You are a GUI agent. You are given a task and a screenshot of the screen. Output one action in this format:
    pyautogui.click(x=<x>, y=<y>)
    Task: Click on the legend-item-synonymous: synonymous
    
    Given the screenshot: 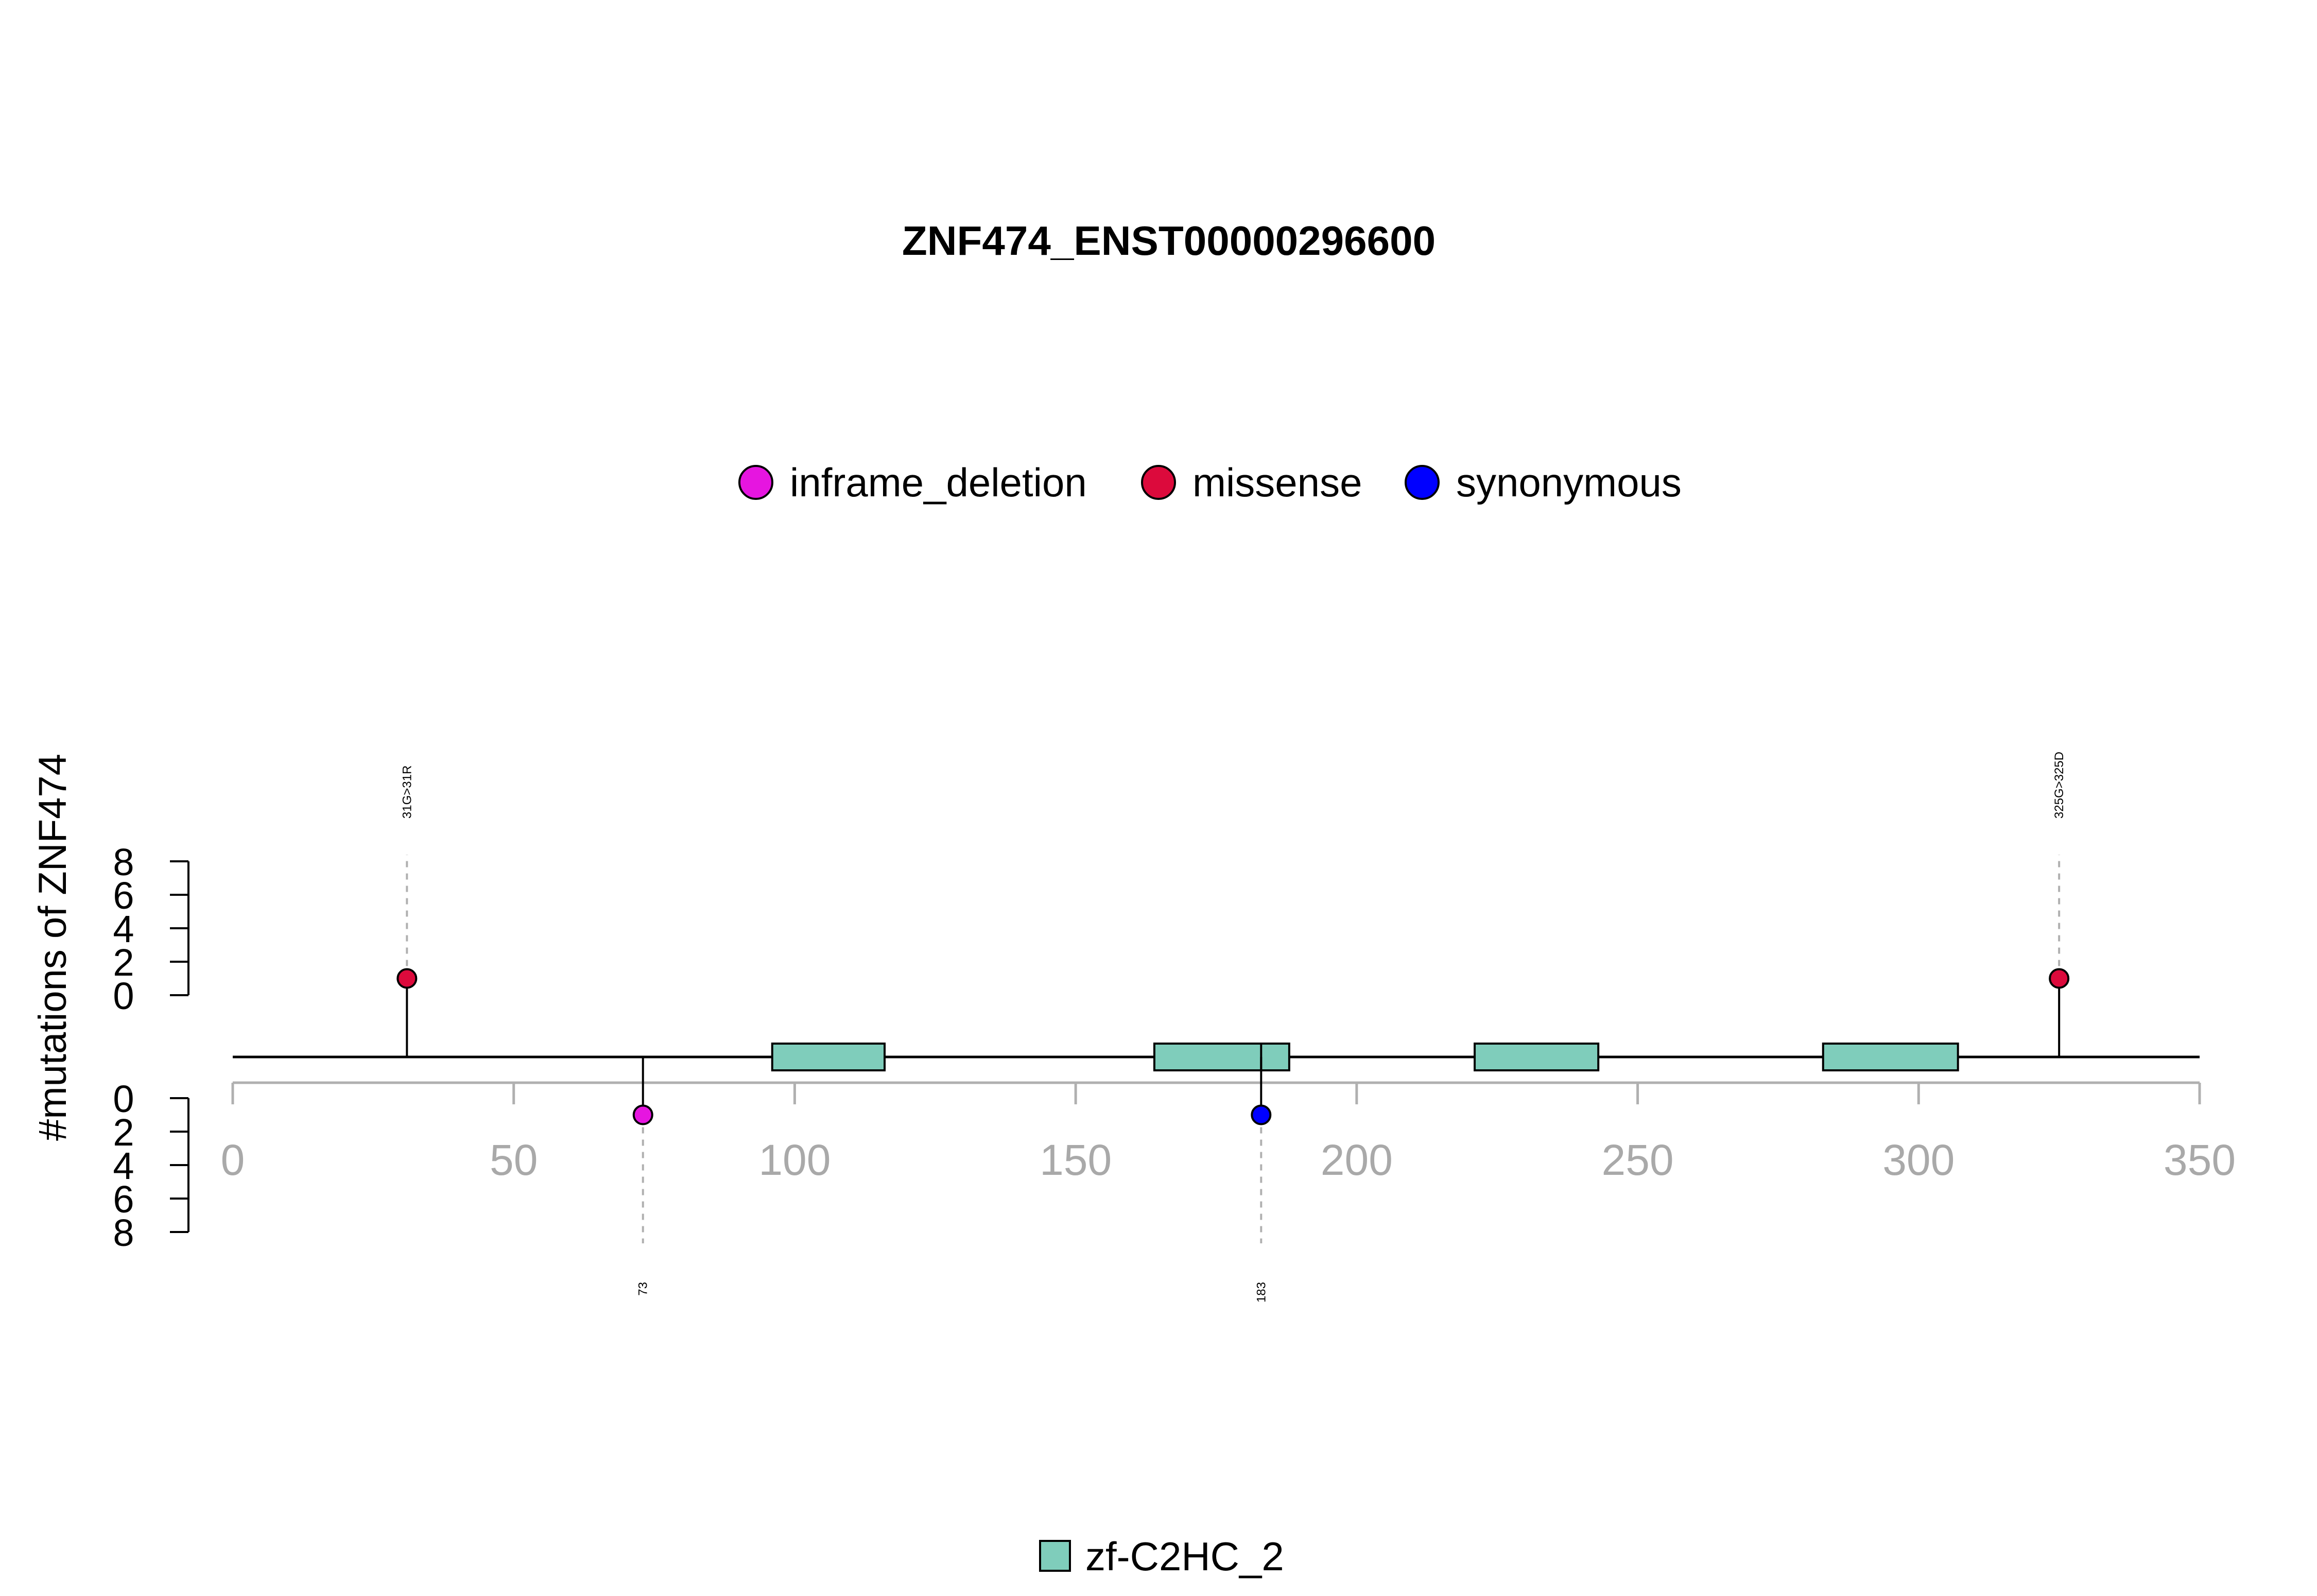 What is the action you would take?
    pyautogui.click(x=1543, y=483)
    